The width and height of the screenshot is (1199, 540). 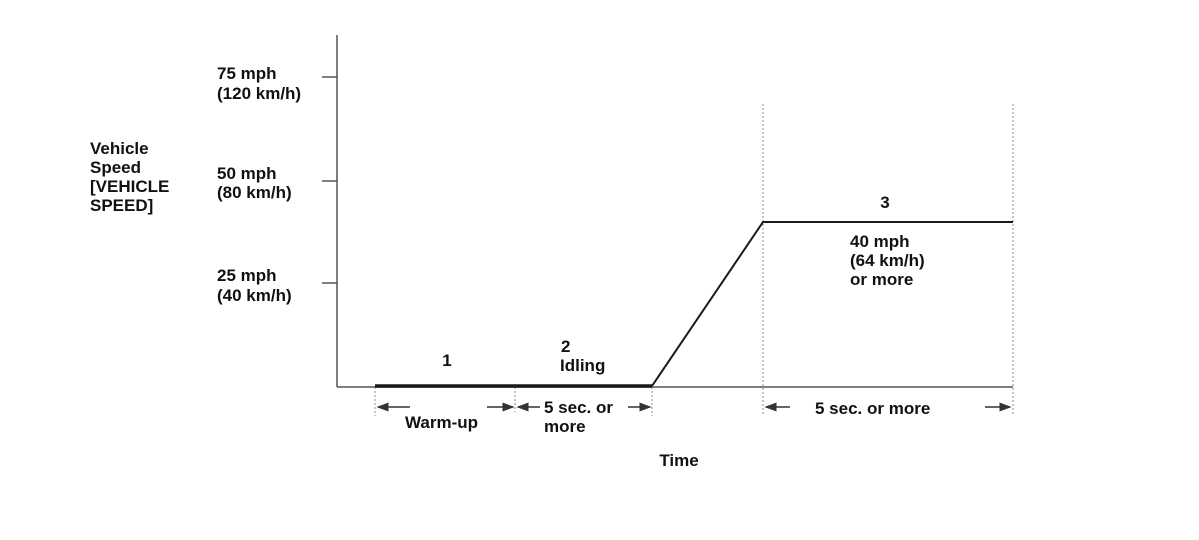 What do you see at coordinates (881, 279) in the screenshot?
I see `phase-3-speed-qualifier: or more` at bounding box center [881, 279].